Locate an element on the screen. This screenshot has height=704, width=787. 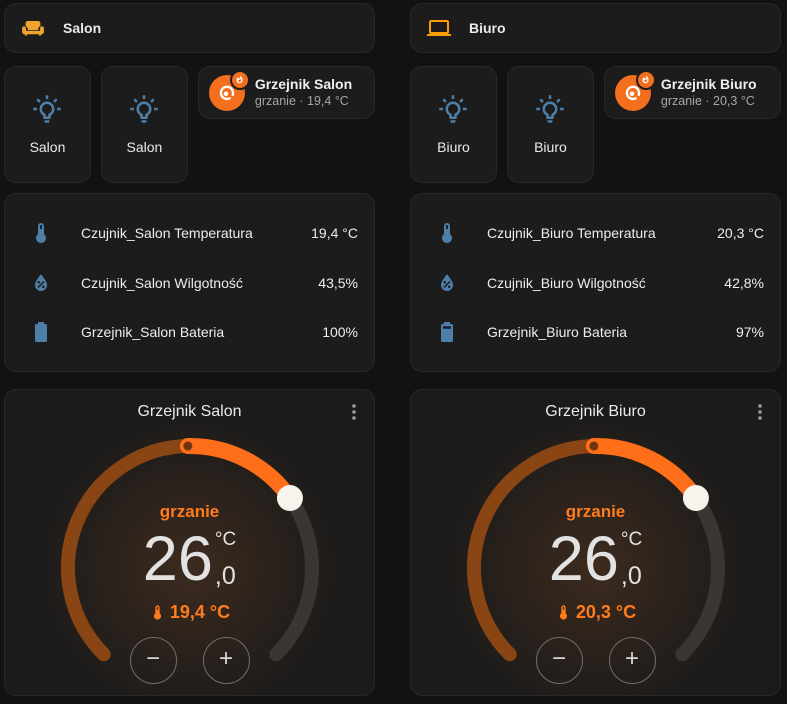
heater-chip-biuro: Grzejnik Biuro grzanie · 20,3 °C is located at coordinates (692, 92).